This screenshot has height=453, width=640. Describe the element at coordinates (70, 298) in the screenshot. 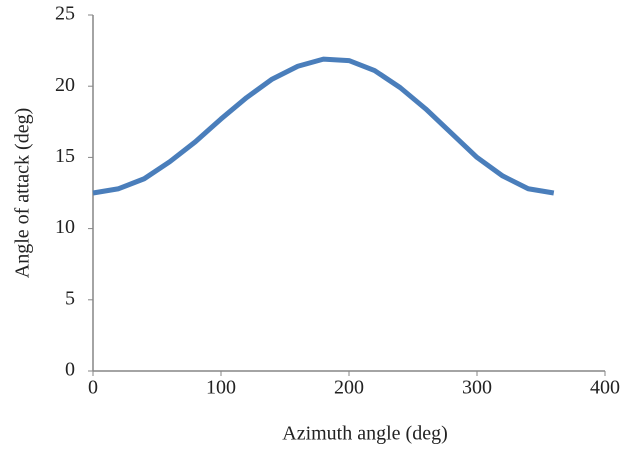

I see `y-tick-label: 5` at that location.